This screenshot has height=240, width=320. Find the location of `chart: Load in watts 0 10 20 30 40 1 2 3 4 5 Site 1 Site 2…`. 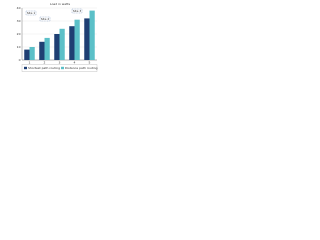

chart: Load in watts 0 10 20 30 40 1 2 3 4 5 Site 1 Site 2… is located at coordinates (50, 39).